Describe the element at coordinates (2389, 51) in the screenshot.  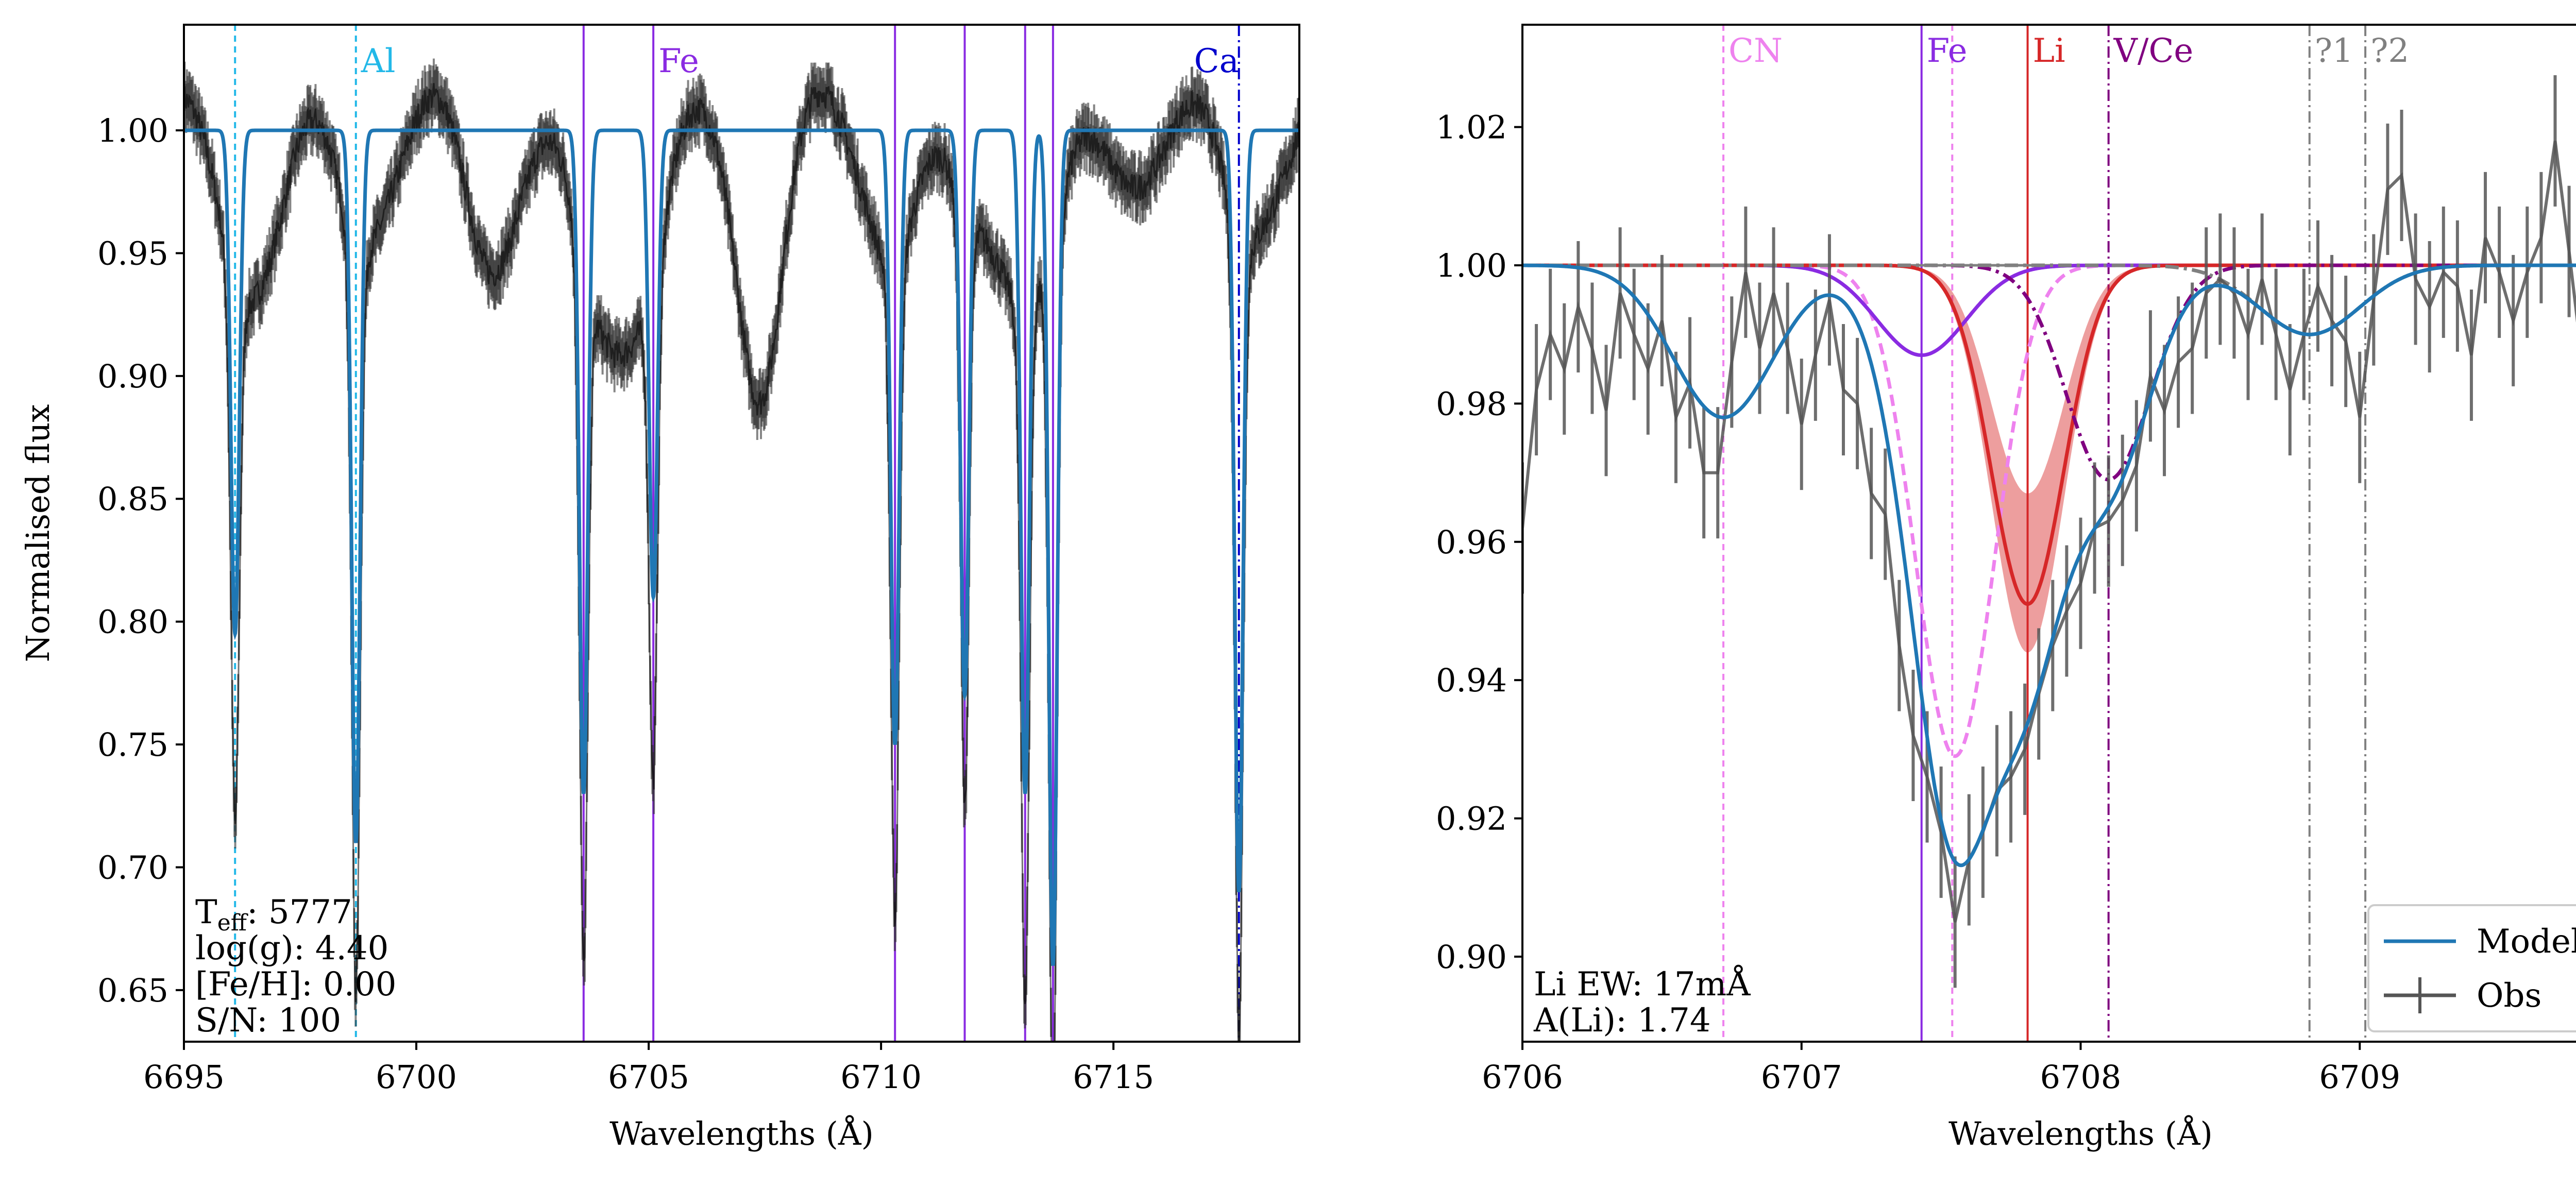
I see `line-label: ?2` at that location.